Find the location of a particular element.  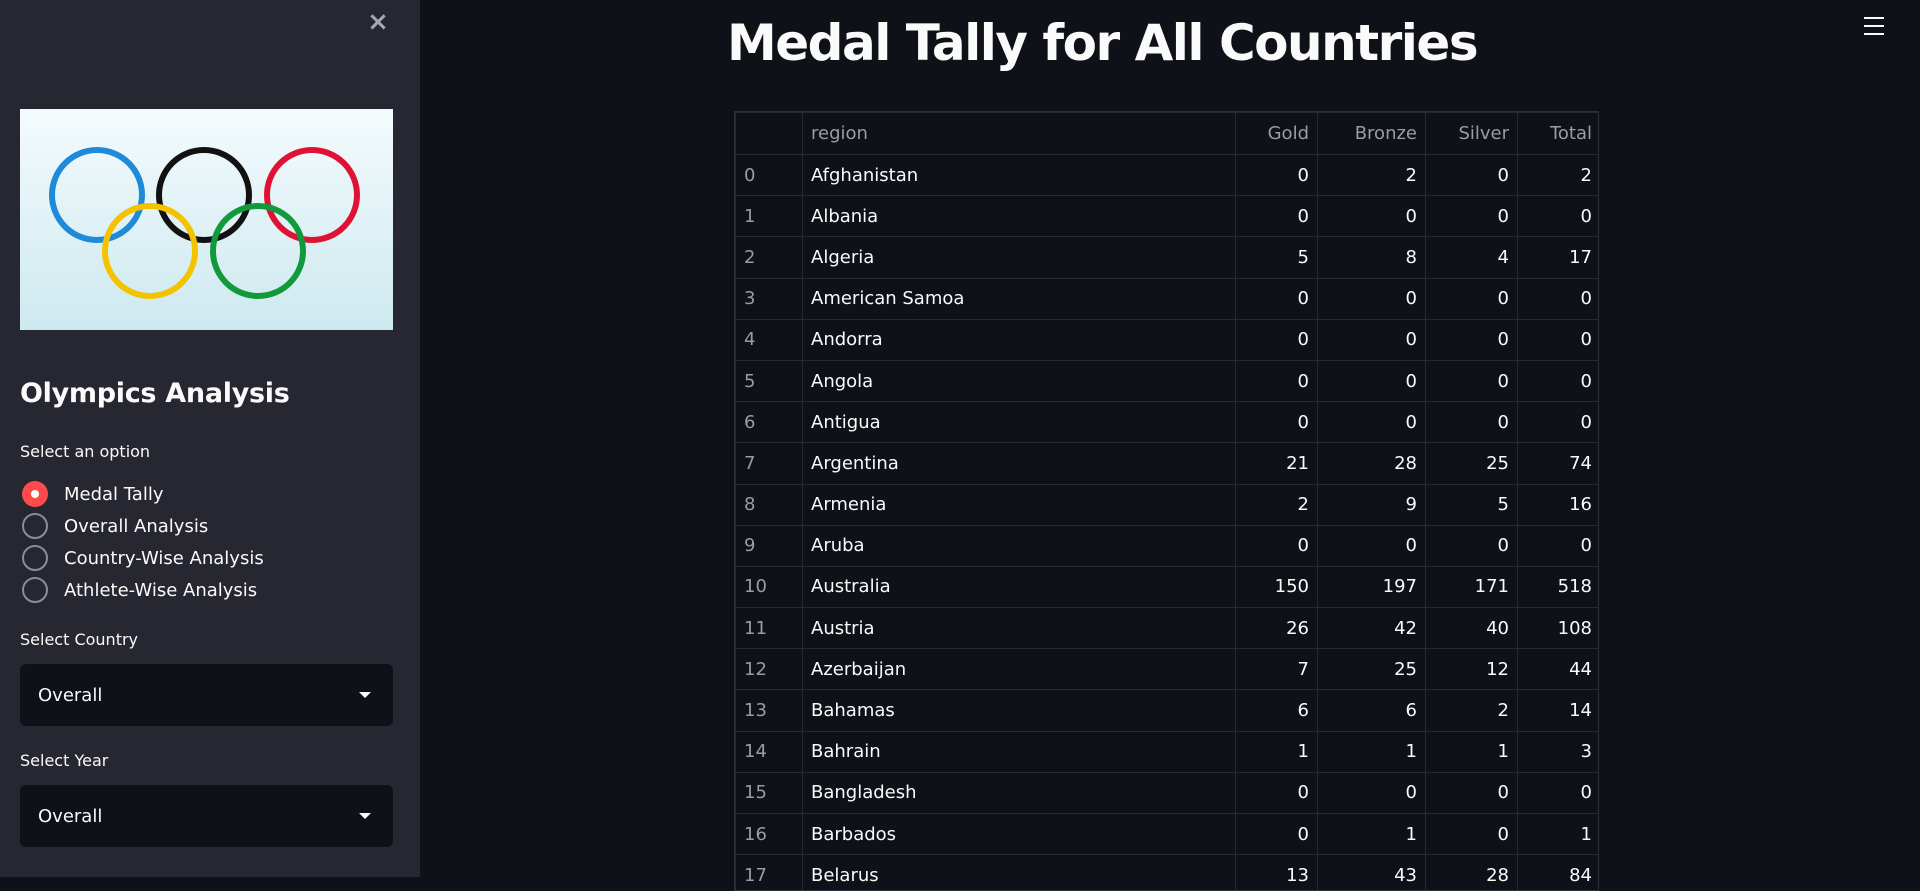

row-index: 15 is located at coordinates (769, 793).